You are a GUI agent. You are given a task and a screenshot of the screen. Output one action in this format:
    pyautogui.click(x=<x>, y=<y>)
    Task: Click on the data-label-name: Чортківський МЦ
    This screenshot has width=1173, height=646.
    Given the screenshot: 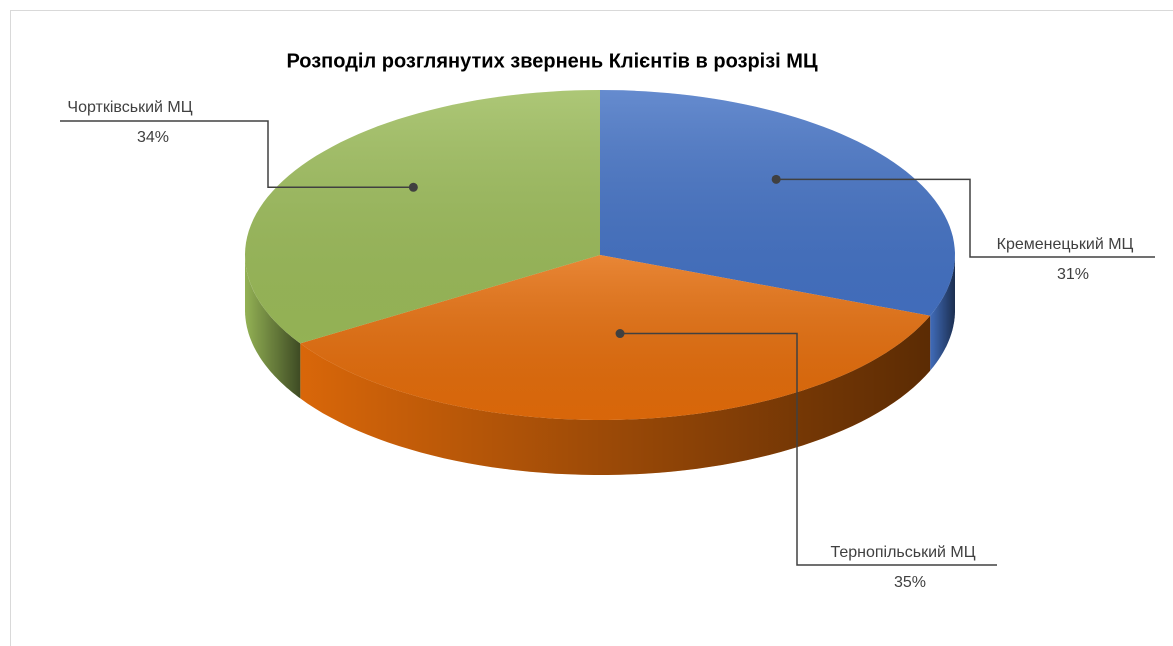 What is the action you would take?
    pyautogui.click(x=129, y=107)
    